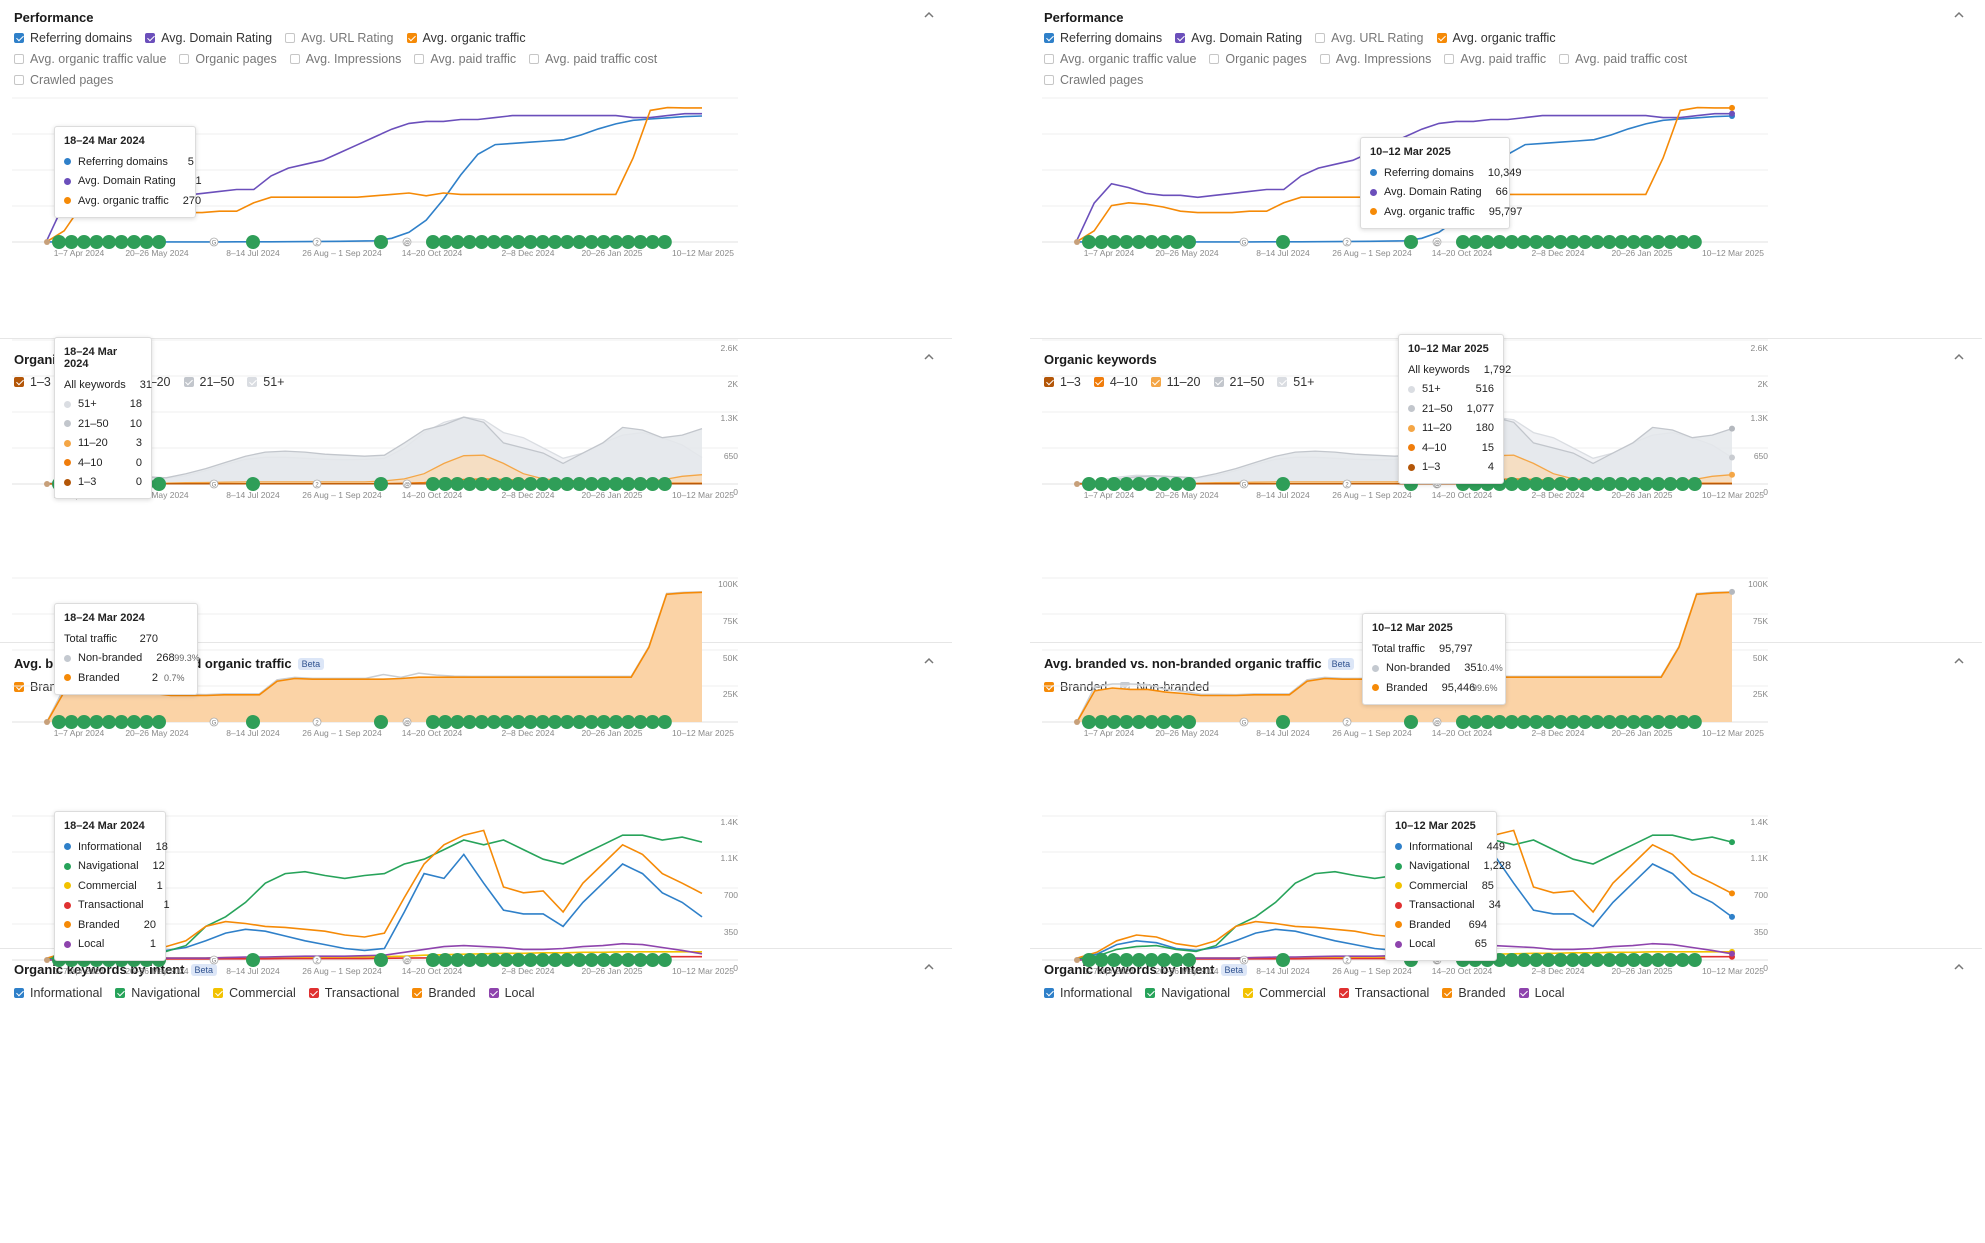 The image size is (1985, 1243). What do you see at coordinates (1238, 382) in the screenshot?
I see `legend-checkbox-21-50: 21–50` at bounding box center [1238, 382].